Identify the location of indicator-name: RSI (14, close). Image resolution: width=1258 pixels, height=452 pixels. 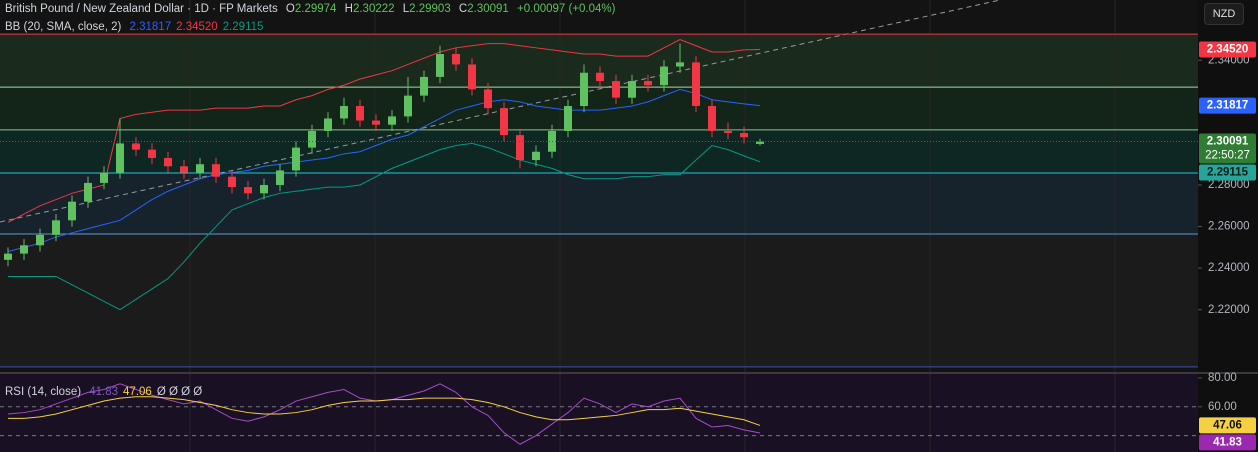
(43, 392).